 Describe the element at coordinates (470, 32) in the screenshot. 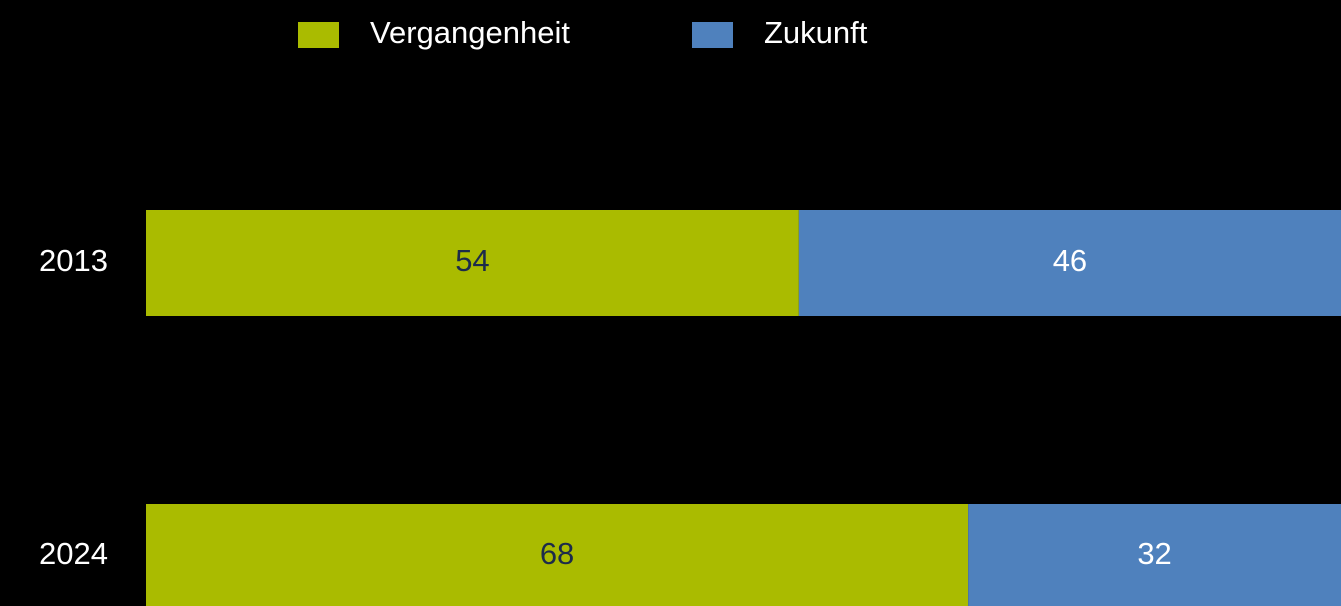

I see `legend-label: Vergangenheit` at that location.